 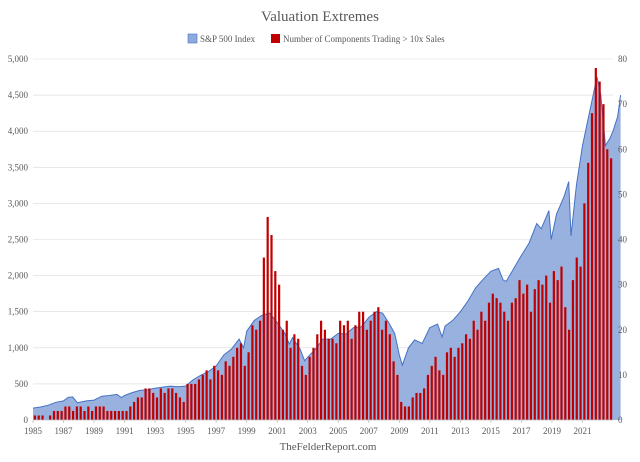 I want to click on x-tick-label: 2009, so click(x=399, y=431).